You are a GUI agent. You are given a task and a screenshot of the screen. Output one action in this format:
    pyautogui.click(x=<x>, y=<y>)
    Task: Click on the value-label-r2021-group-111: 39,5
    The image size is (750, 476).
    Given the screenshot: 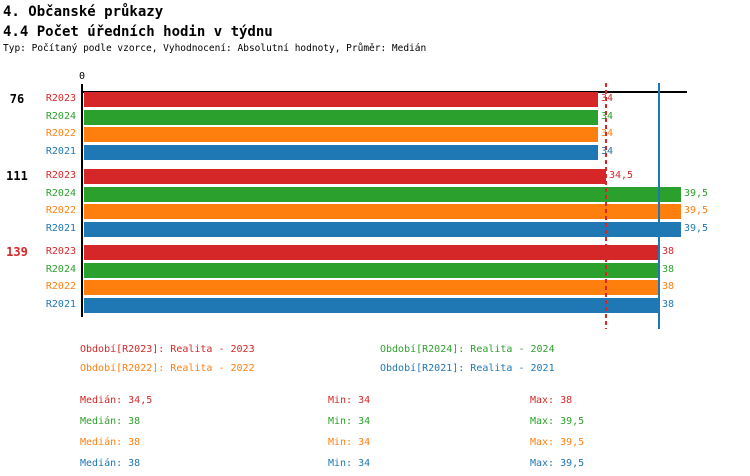 What is the action you would take?
    pyautogui.click(x=696, y=228)
    